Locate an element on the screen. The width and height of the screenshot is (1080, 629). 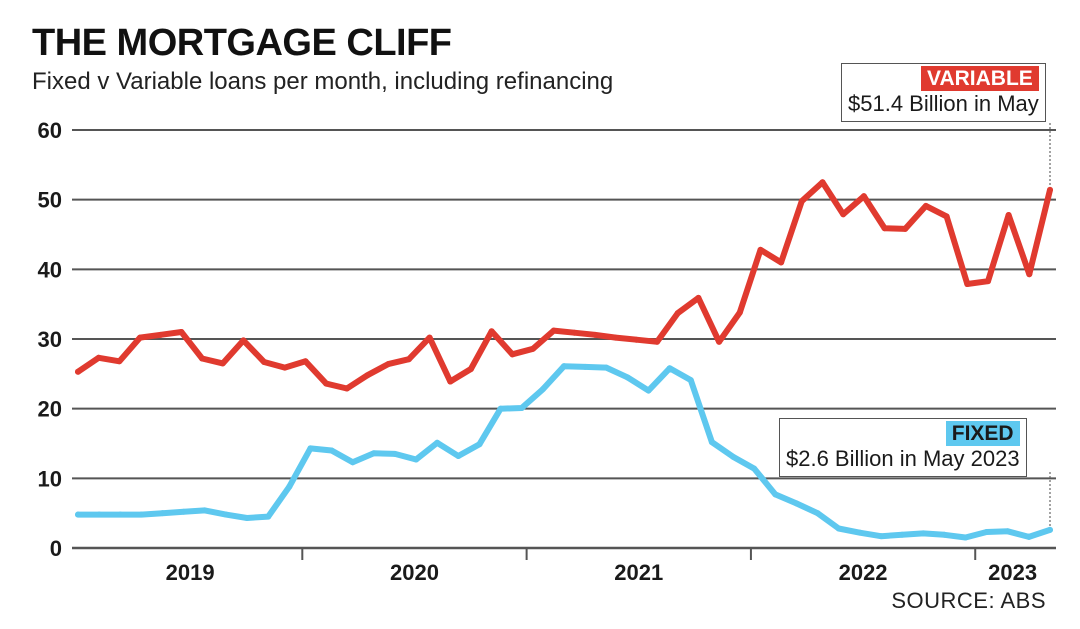
variable-tag: VARIABLE is located at coordinates (980, 78).